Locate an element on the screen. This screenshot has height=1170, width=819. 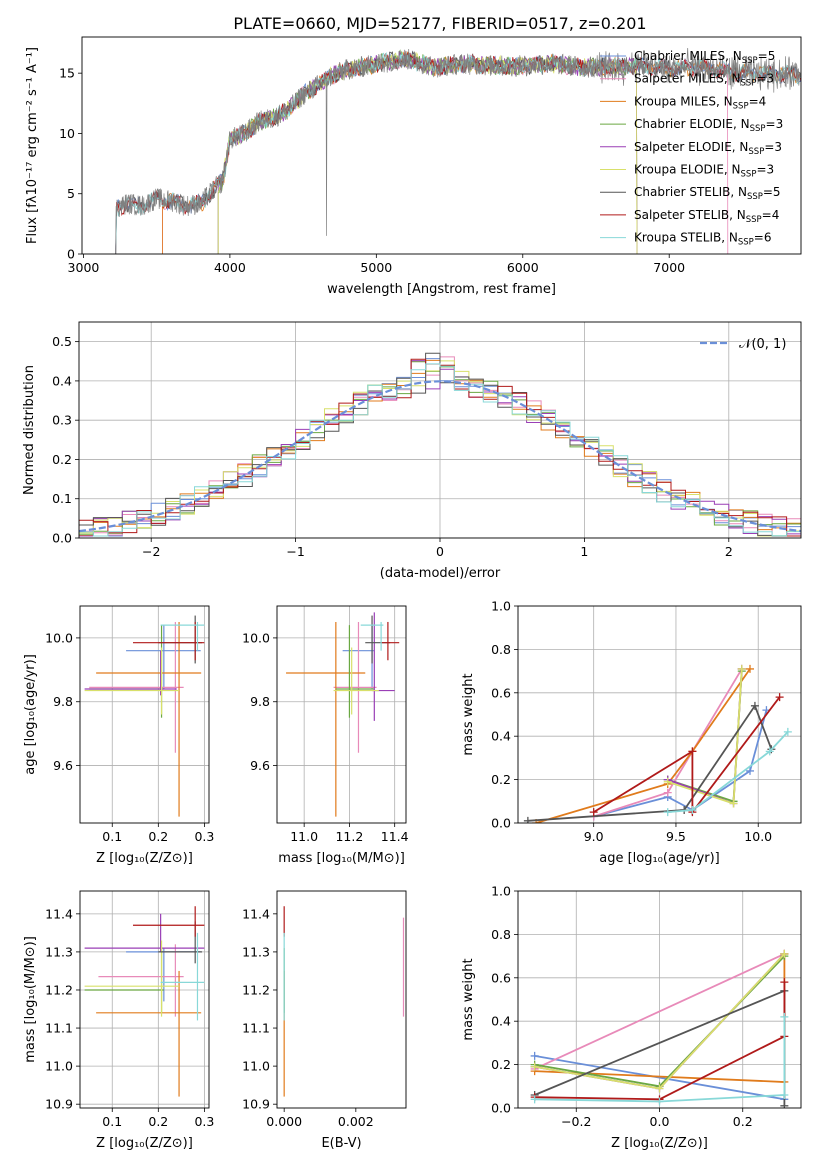
x-tick-label: 4000 is located at coordinates (230, 267).